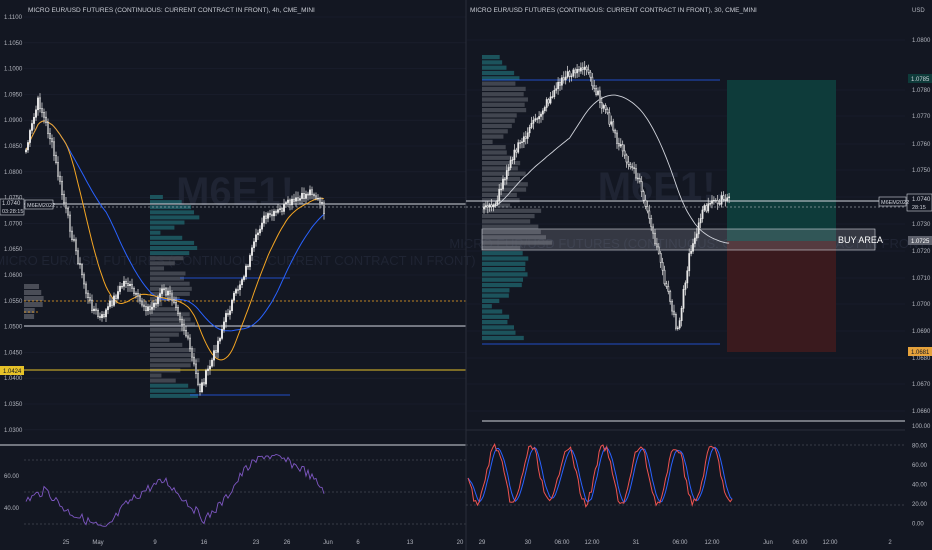  What do you see at coordinates (12, 509) in the screenshot?
I see `rsi-tick-40: 40.00` at bounding box center [12, 509].